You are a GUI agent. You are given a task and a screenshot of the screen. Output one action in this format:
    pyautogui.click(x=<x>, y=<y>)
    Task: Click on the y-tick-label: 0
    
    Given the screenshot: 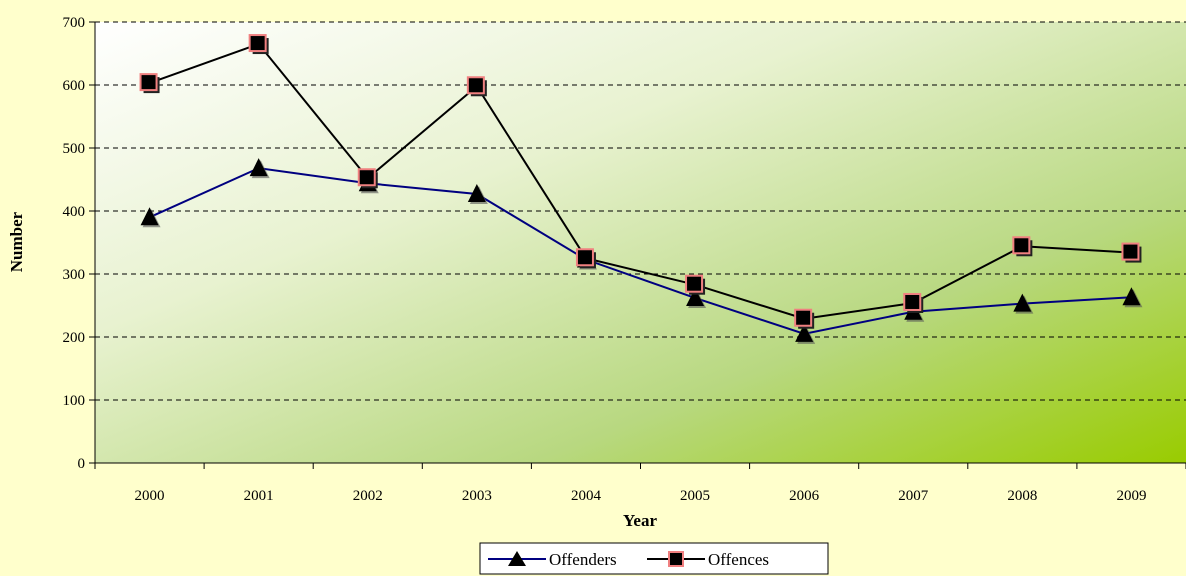 What is the action you would take?
    pyautogui.click(x=82, y=464)
    